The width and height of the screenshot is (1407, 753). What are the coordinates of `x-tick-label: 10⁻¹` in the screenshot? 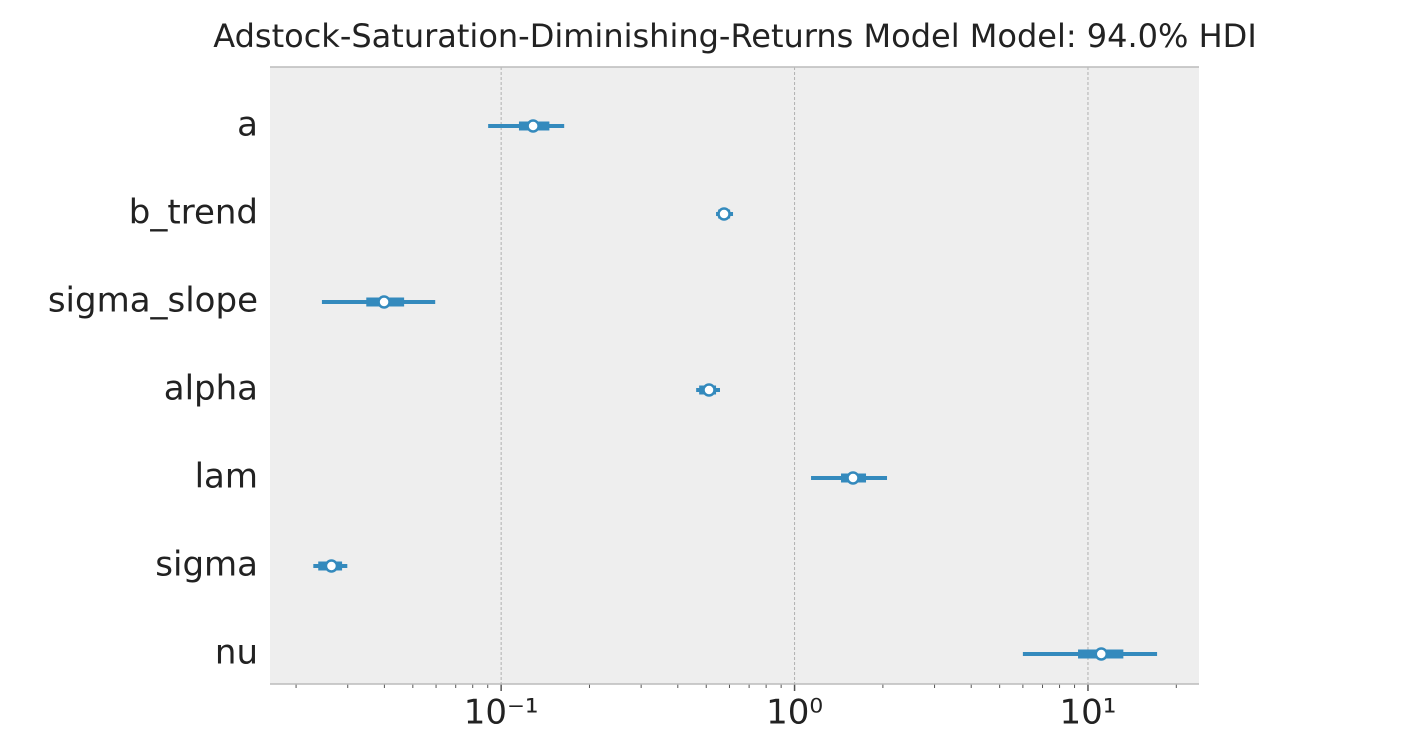 It's located at (501, 713).